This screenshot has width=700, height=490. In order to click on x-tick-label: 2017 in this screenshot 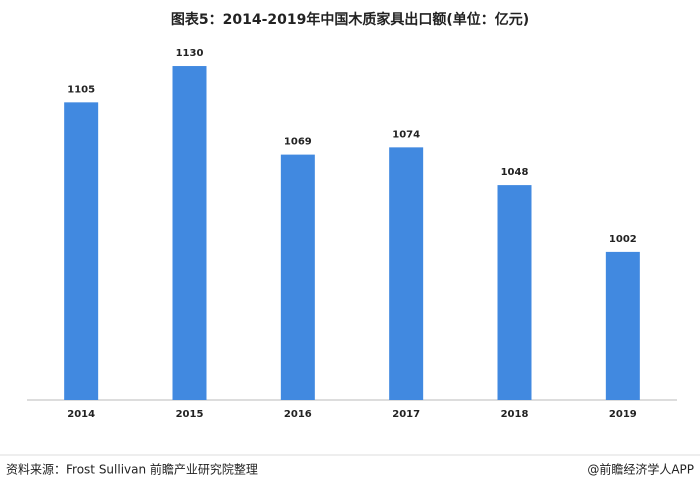, I will do `click(406, 414)`.